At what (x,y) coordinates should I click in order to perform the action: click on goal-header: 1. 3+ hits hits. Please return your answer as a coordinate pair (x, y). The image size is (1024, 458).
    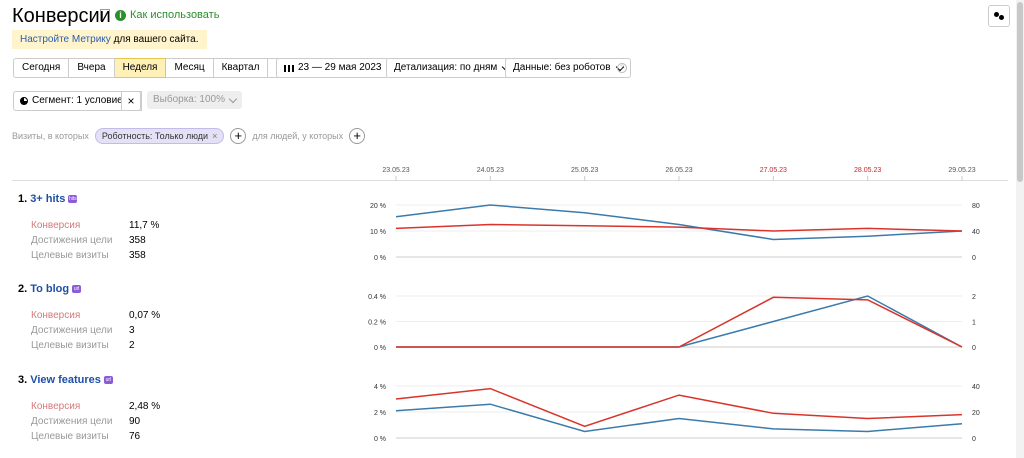
    Looking at the image, I should click on (88, 199).